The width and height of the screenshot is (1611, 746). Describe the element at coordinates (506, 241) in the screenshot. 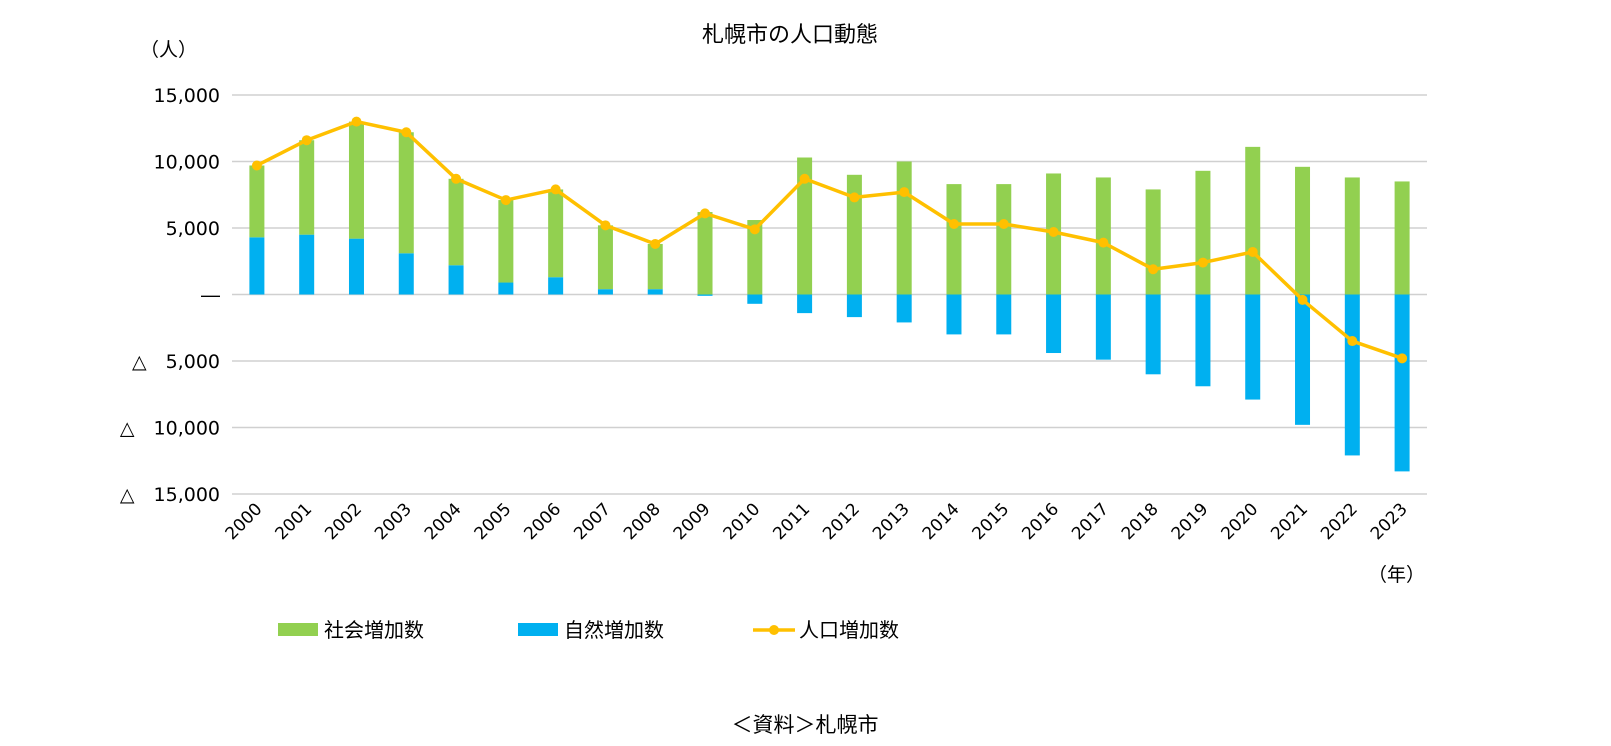

I see `bar-social-increase-2005` at that location.